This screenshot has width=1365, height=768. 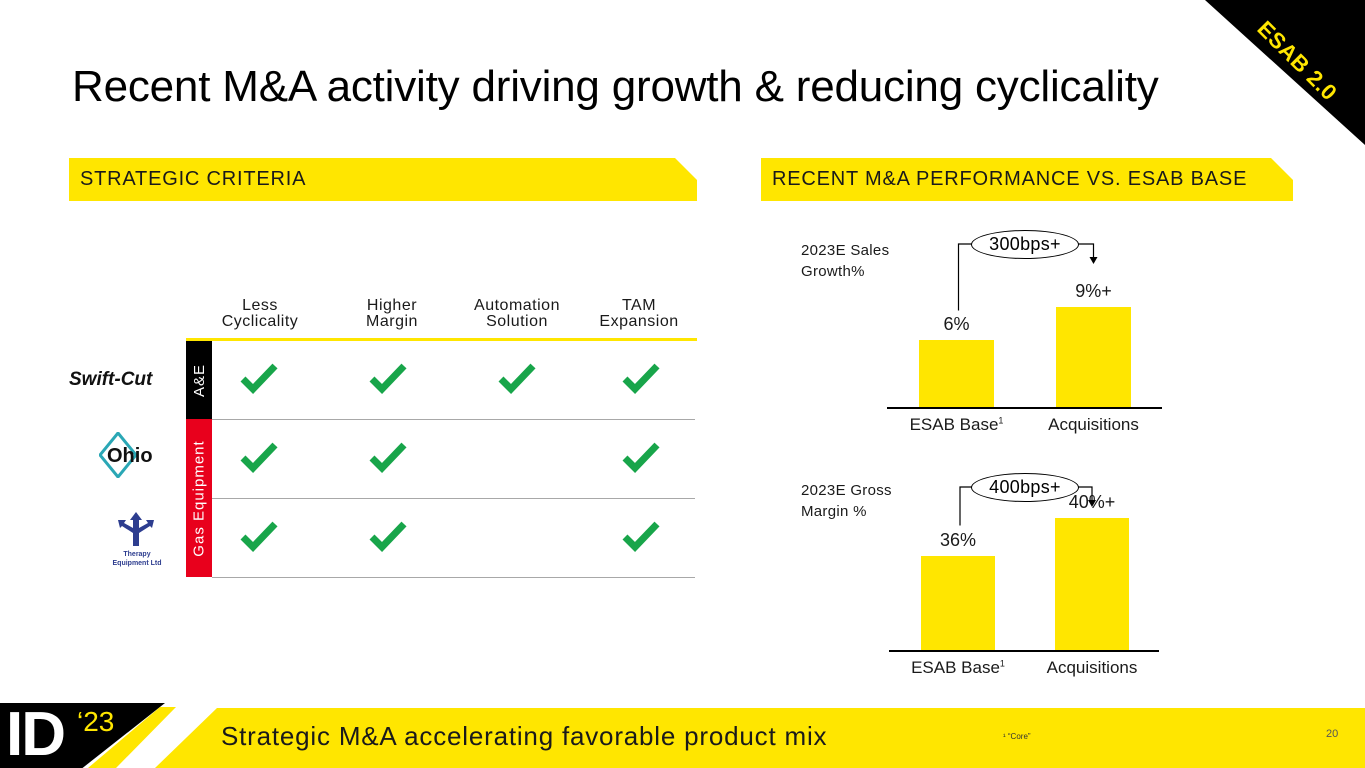 I want to click on corner-badge: ESAB 2.0, so click(x=1285, y=72).